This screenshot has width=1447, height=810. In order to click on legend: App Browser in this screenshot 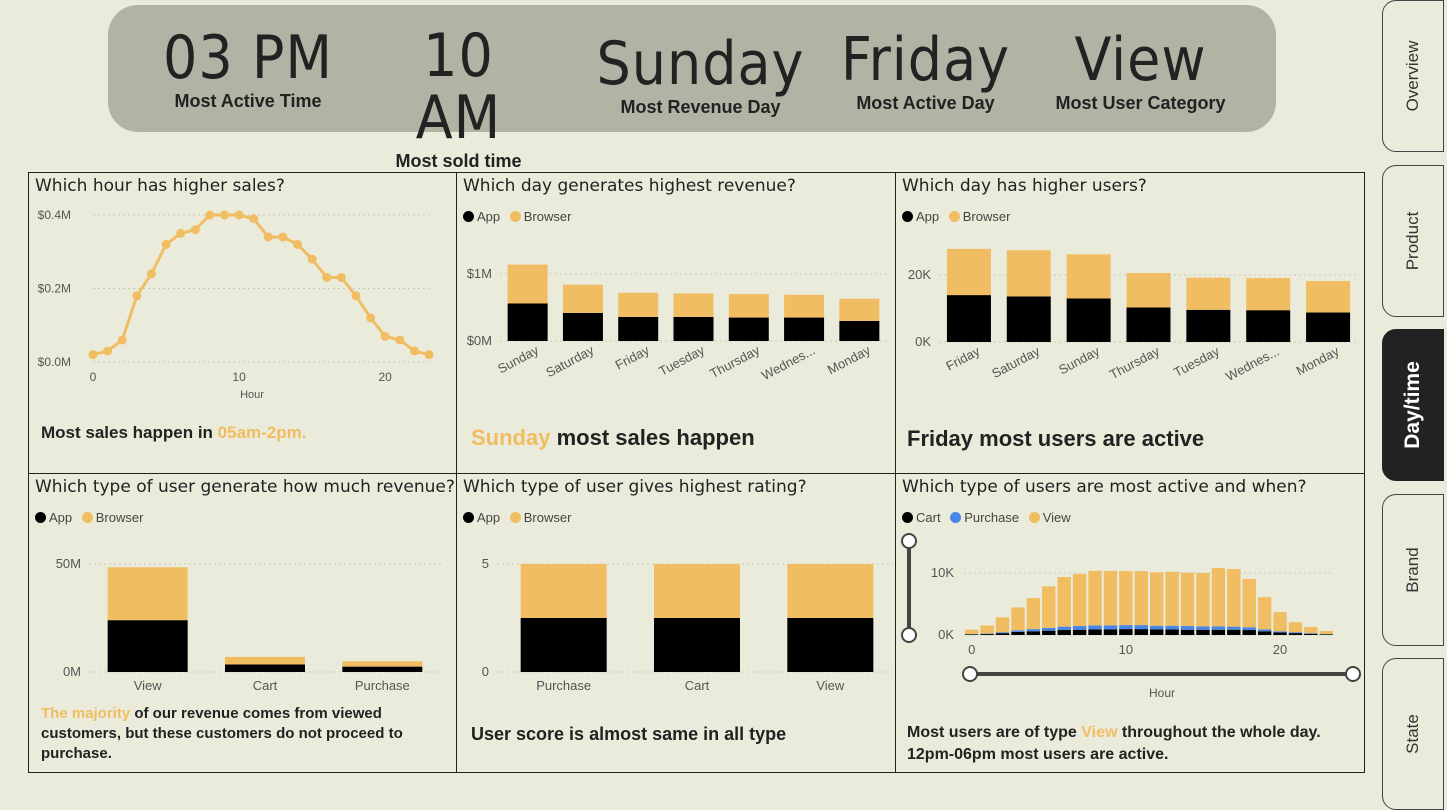, I will do `click(92, 517)`.